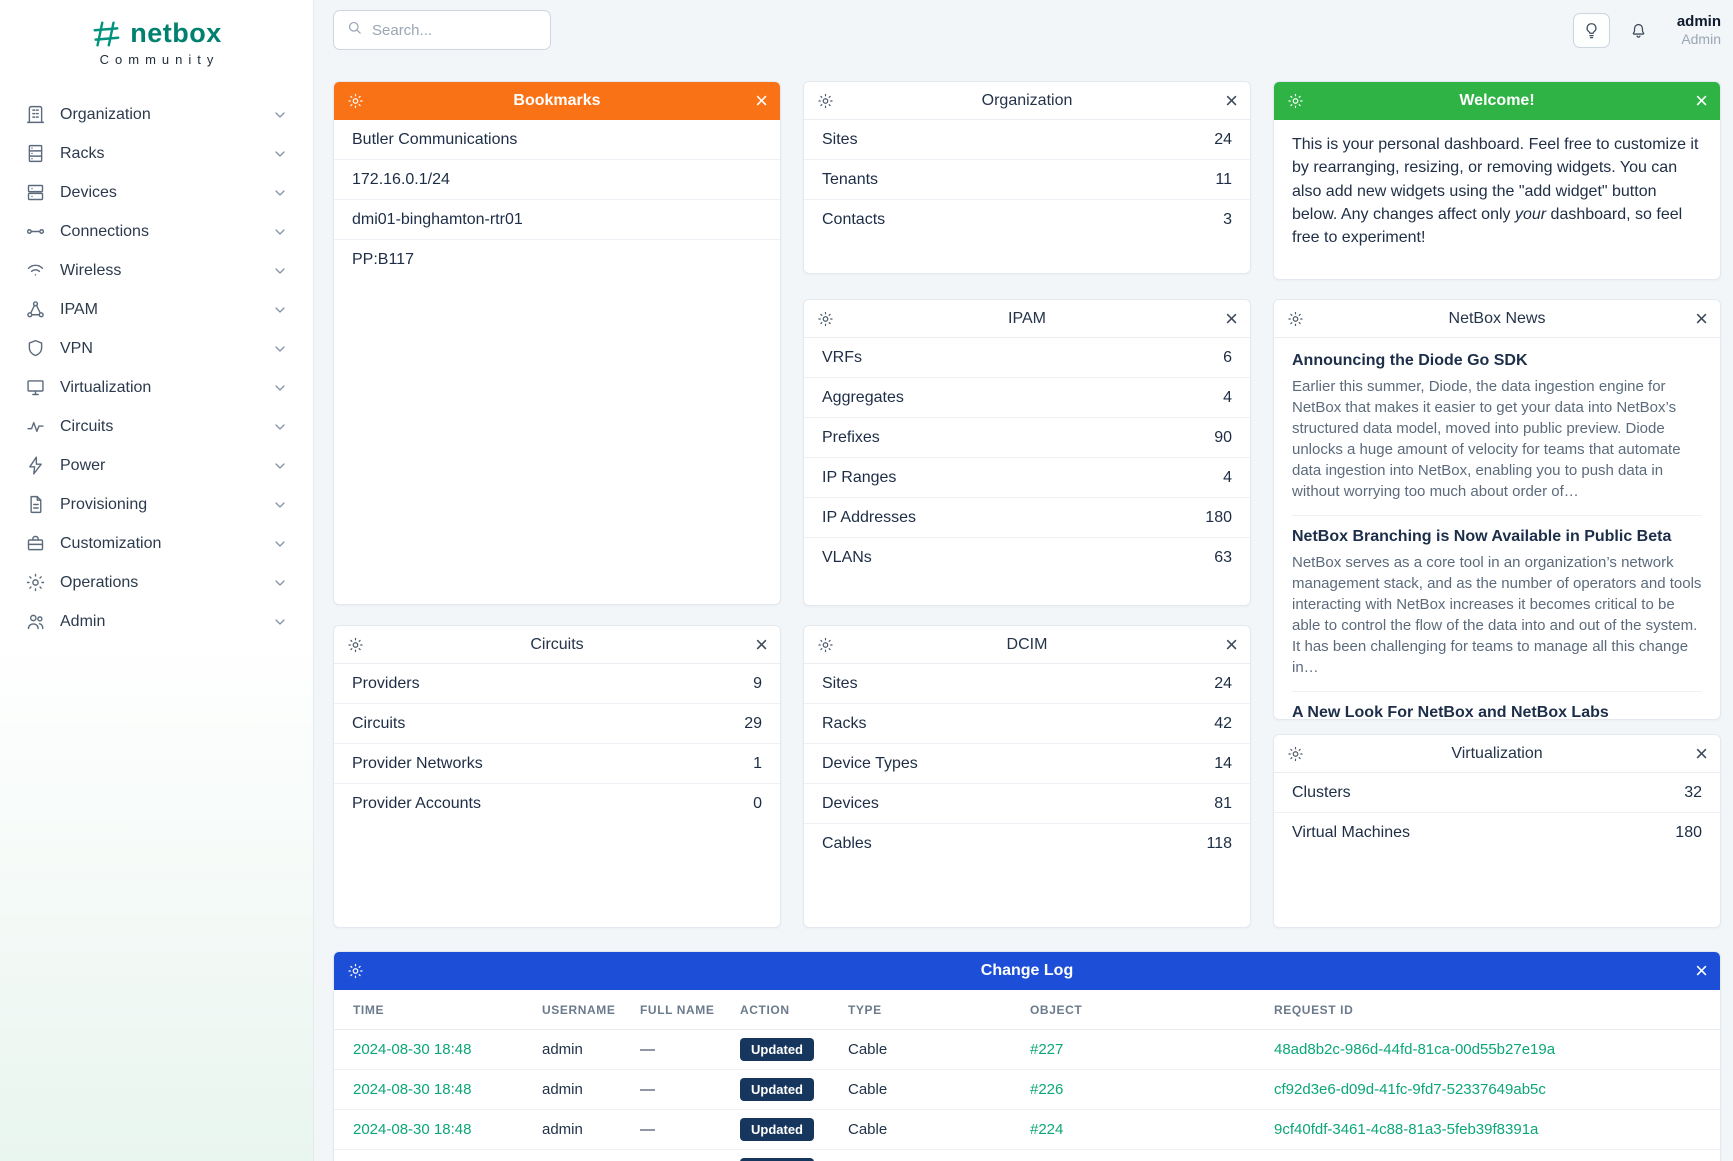 The width and height of the screenshot is (1733, 1161). Describe the element at coordinates (1027, 398) in the screenshot. I see `stat-row: Aggregates 4` at that location.